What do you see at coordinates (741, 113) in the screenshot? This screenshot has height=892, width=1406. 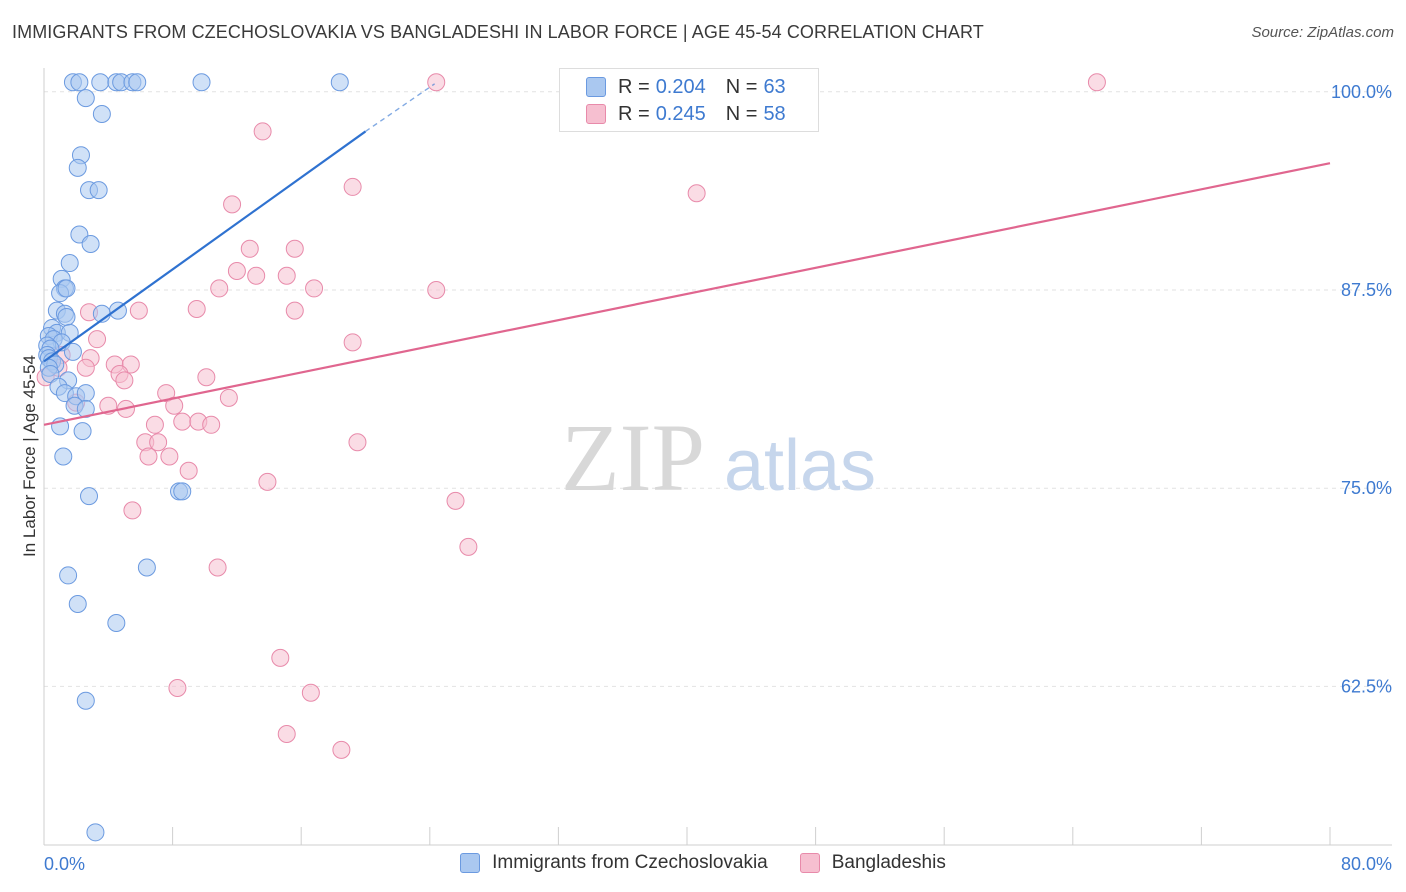 I see `legend-n-label: N =` at bounding box center [741, 113].